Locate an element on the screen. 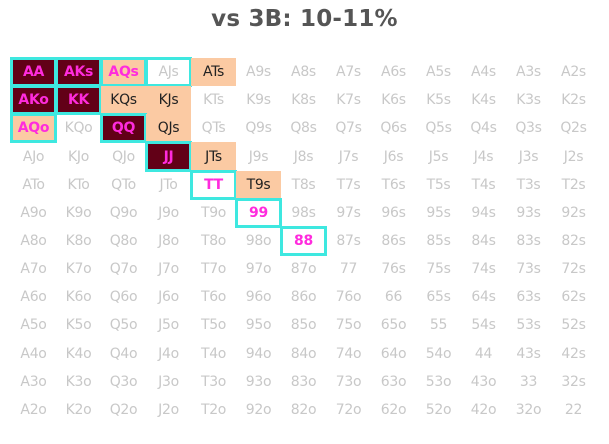  hand-cell-T9s: T9s is located at coordinates (258, 185).